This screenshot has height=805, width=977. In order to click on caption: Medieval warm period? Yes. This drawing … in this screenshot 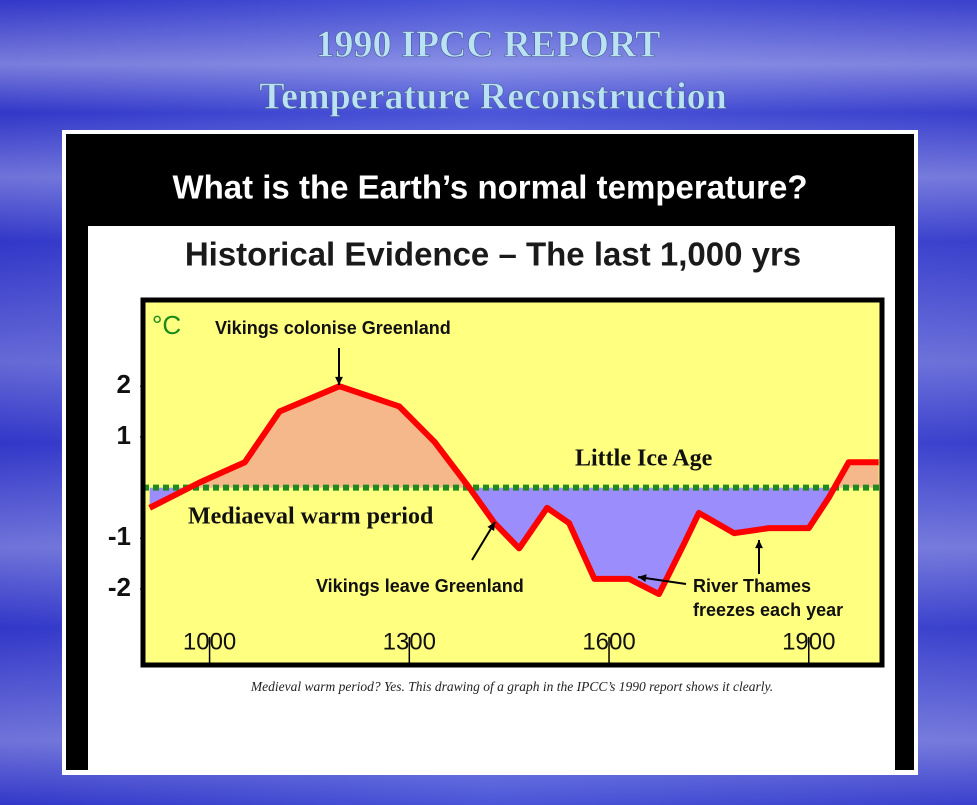, I will do `click(511, 686)`.